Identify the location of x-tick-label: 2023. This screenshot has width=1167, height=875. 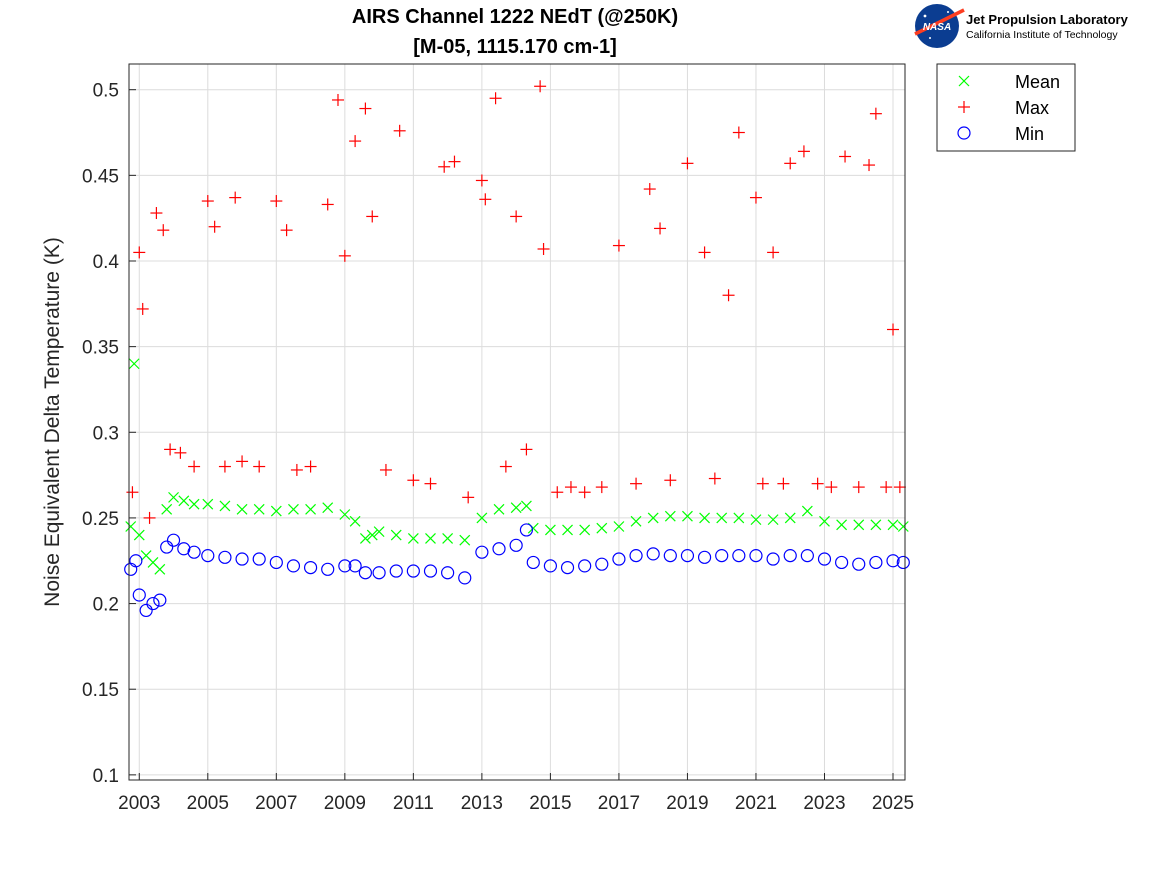
(824, 803).